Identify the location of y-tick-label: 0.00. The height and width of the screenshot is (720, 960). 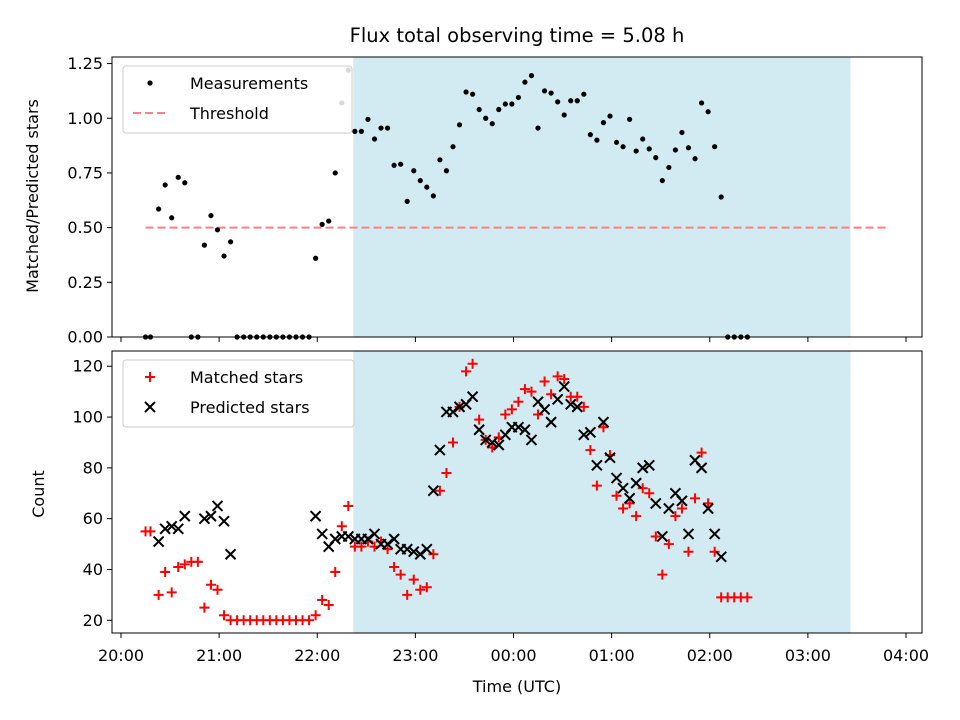
(85, 337).